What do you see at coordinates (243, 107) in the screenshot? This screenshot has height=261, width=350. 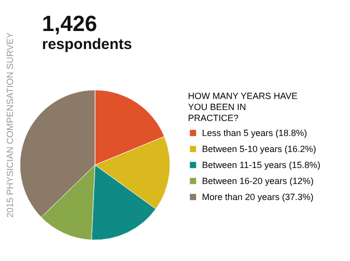 I see `legend-title: HOW MANY YEARS HAVE YOU BEEN IN PRACTICE?` at bounding box center [243, 107].